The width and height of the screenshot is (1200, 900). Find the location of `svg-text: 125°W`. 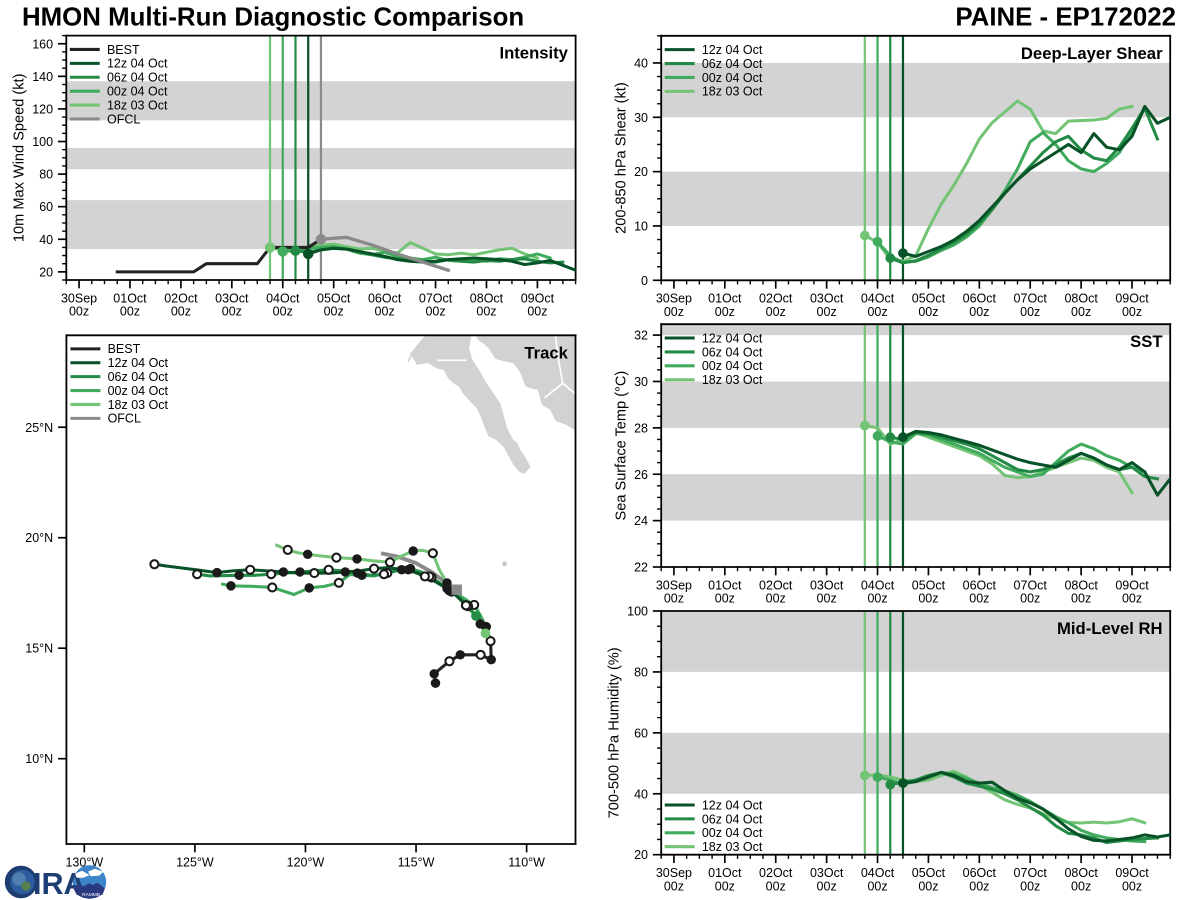

svg-text: 125°W is located at coordinates (195, 862).